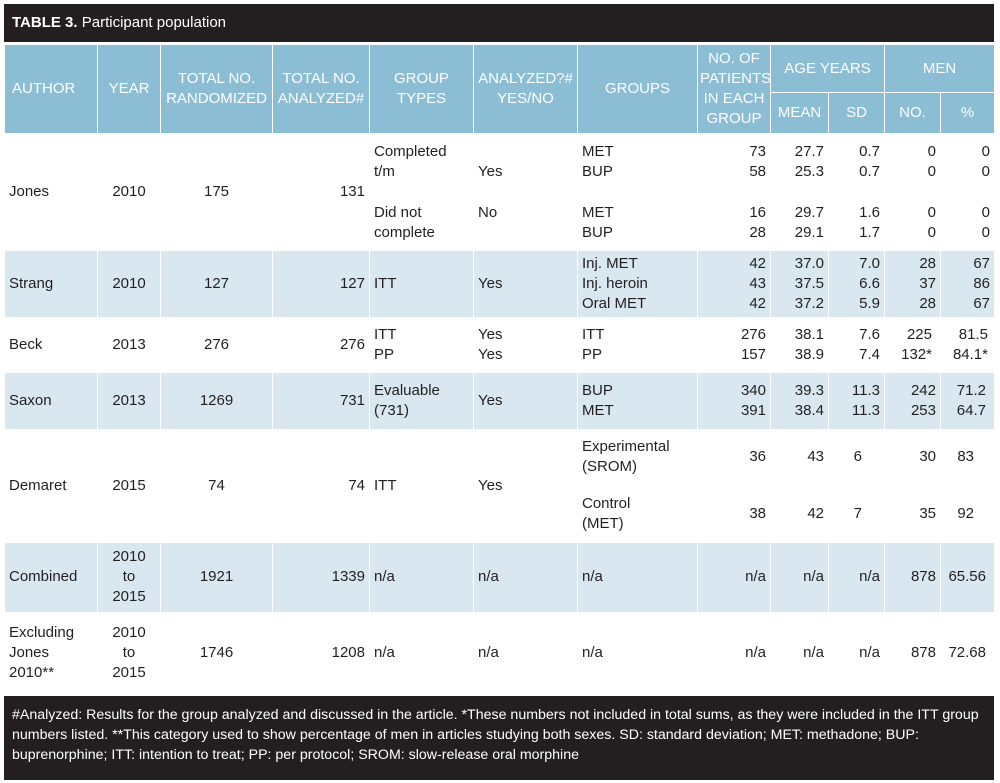 The image size is (1000, 783). Describe the element at coordinates (321, 283) in the screenshot. I see `cell-analyzed: 127` at that location.